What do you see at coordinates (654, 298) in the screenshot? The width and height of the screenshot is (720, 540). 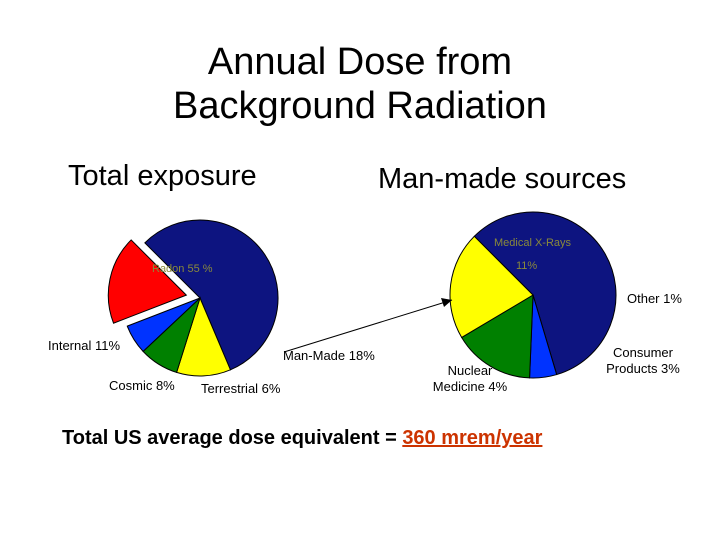 I see `label-other: Other 1%` at bounding box center [654, 298].